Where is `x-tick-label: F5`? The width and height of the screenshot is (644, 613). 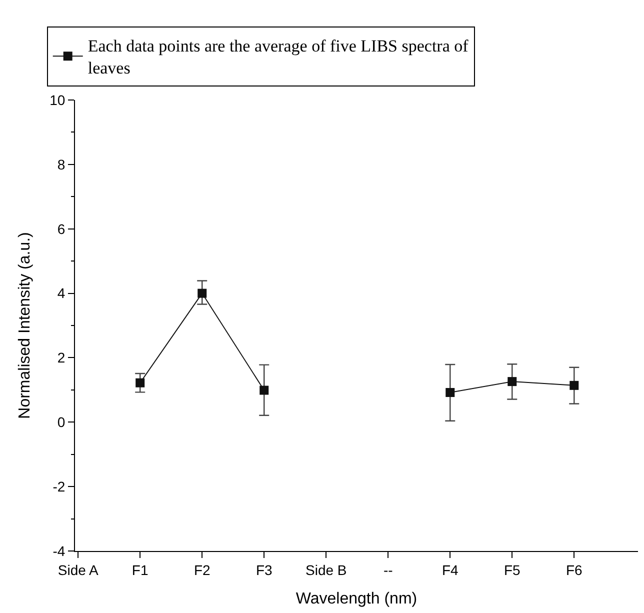
x-tick-label: F5 is located at coordinates (512, 570).